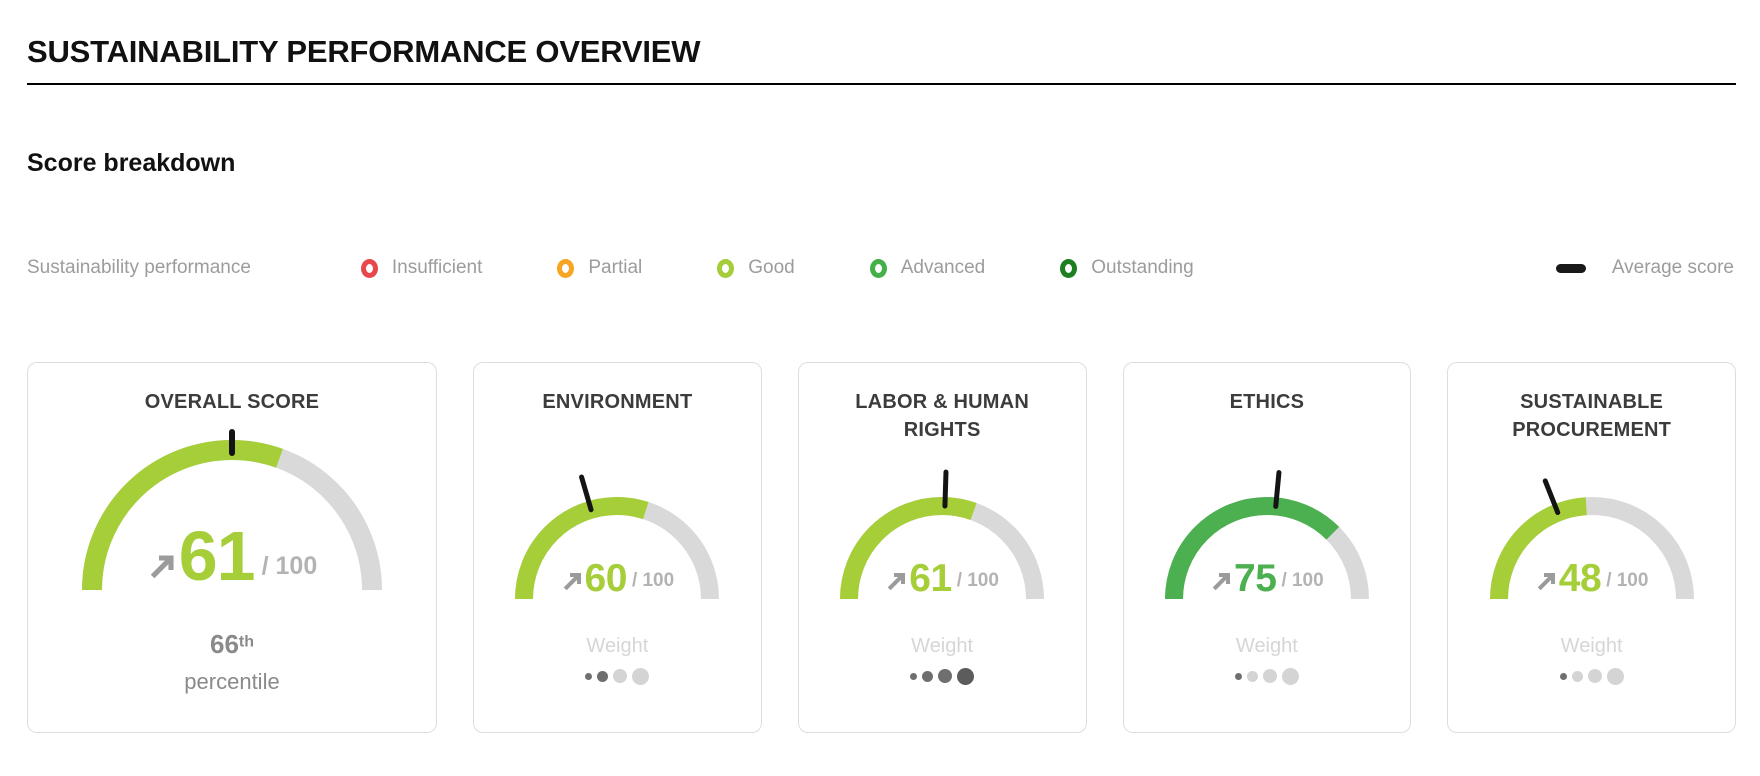 The image size is (1760, 776). Describe the element at coordinates (369, 268) in the screenshot. I see `insufficient-ring-icon` at that location.